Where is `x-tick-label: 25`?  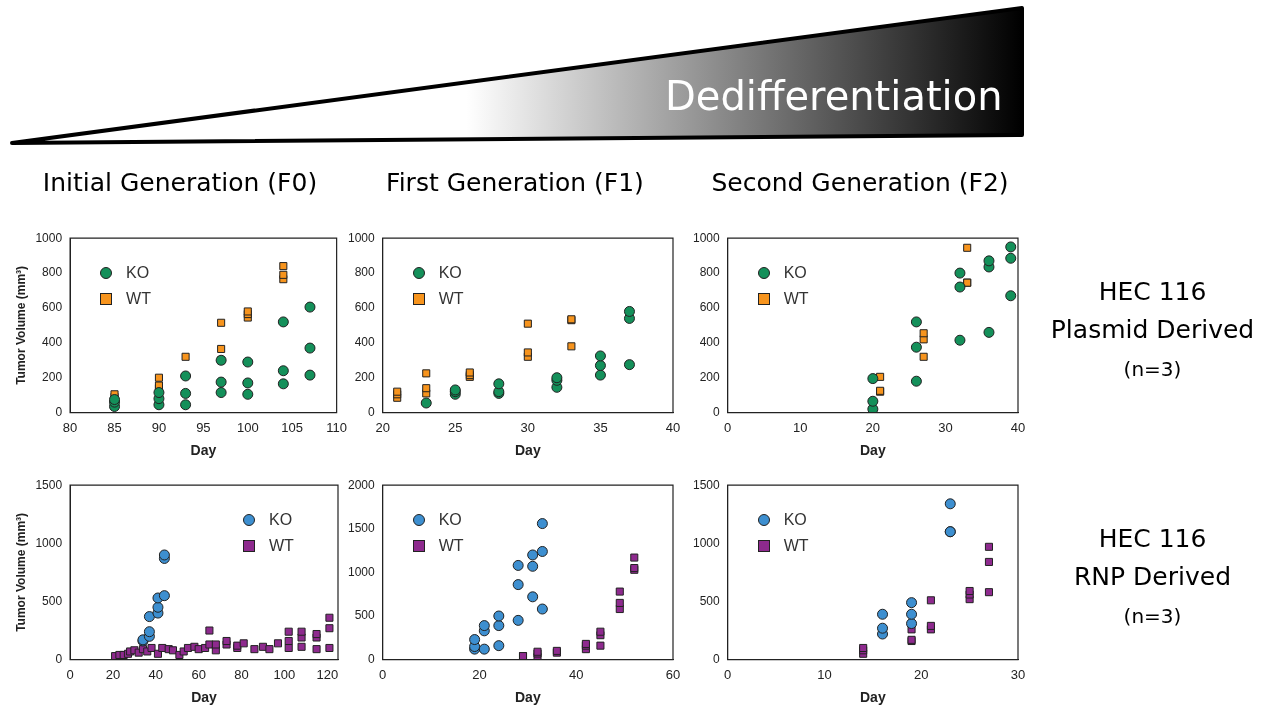 x-tick-label: 25 is located at coordinates (455, 427).